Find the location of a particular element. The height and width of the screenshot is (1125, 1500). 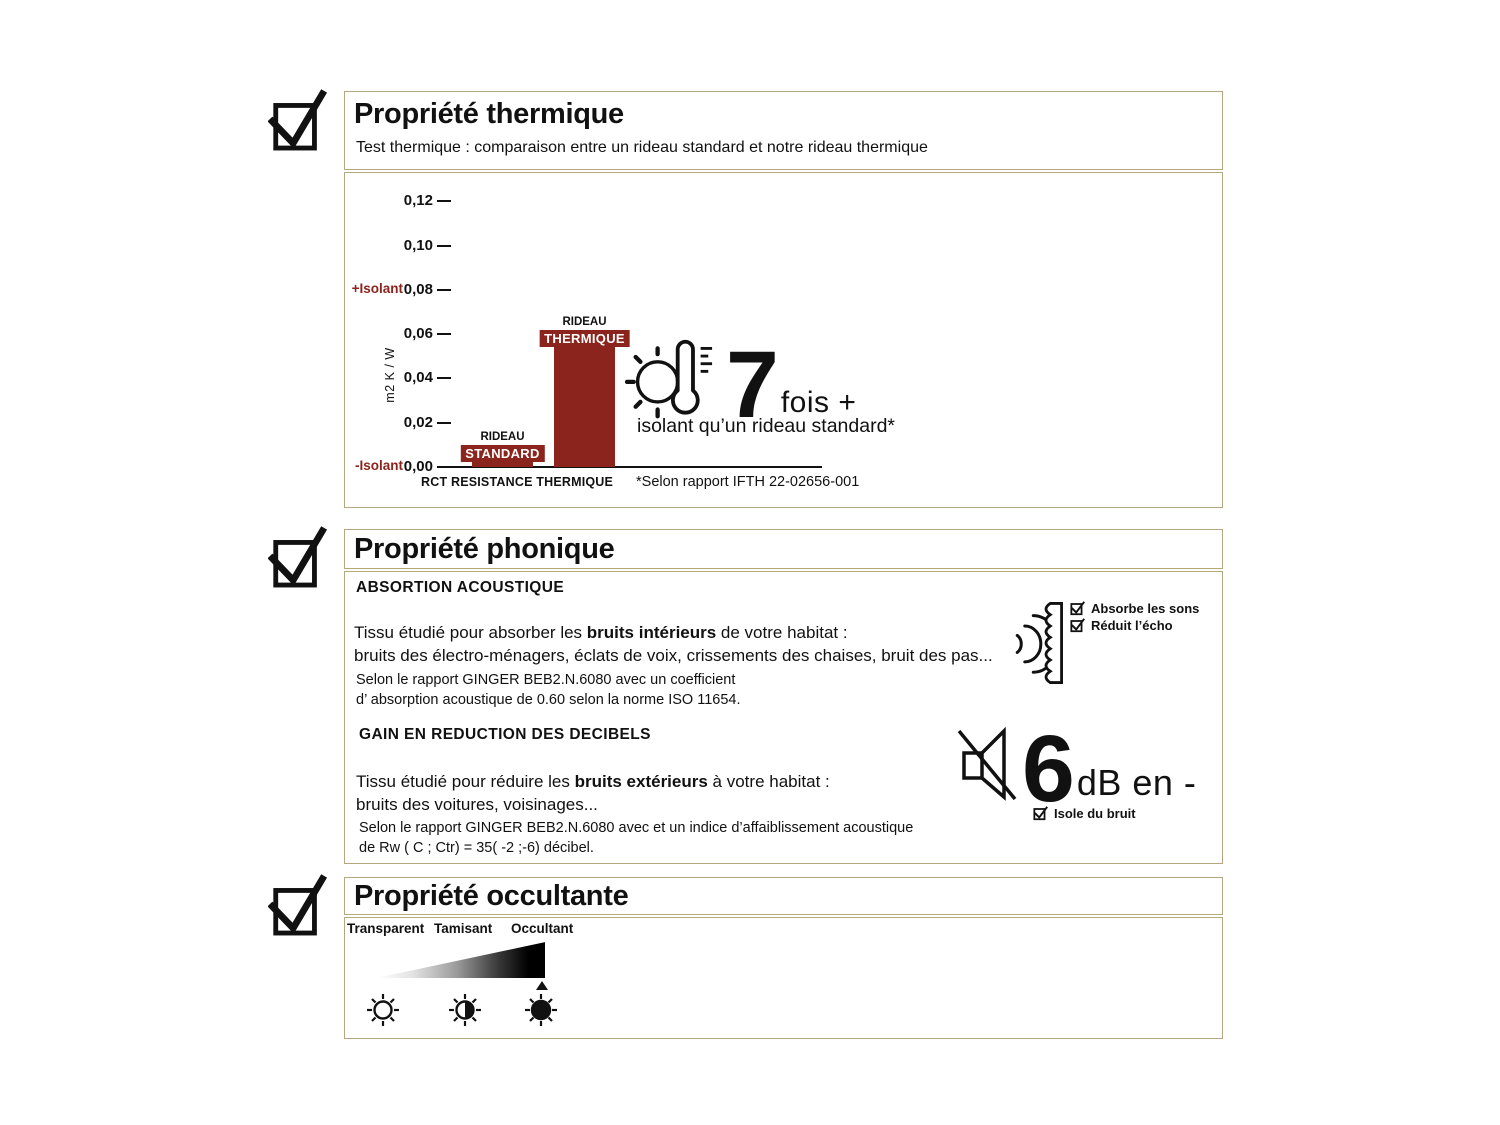

bar-thermique is located at coordinates (584, 398).